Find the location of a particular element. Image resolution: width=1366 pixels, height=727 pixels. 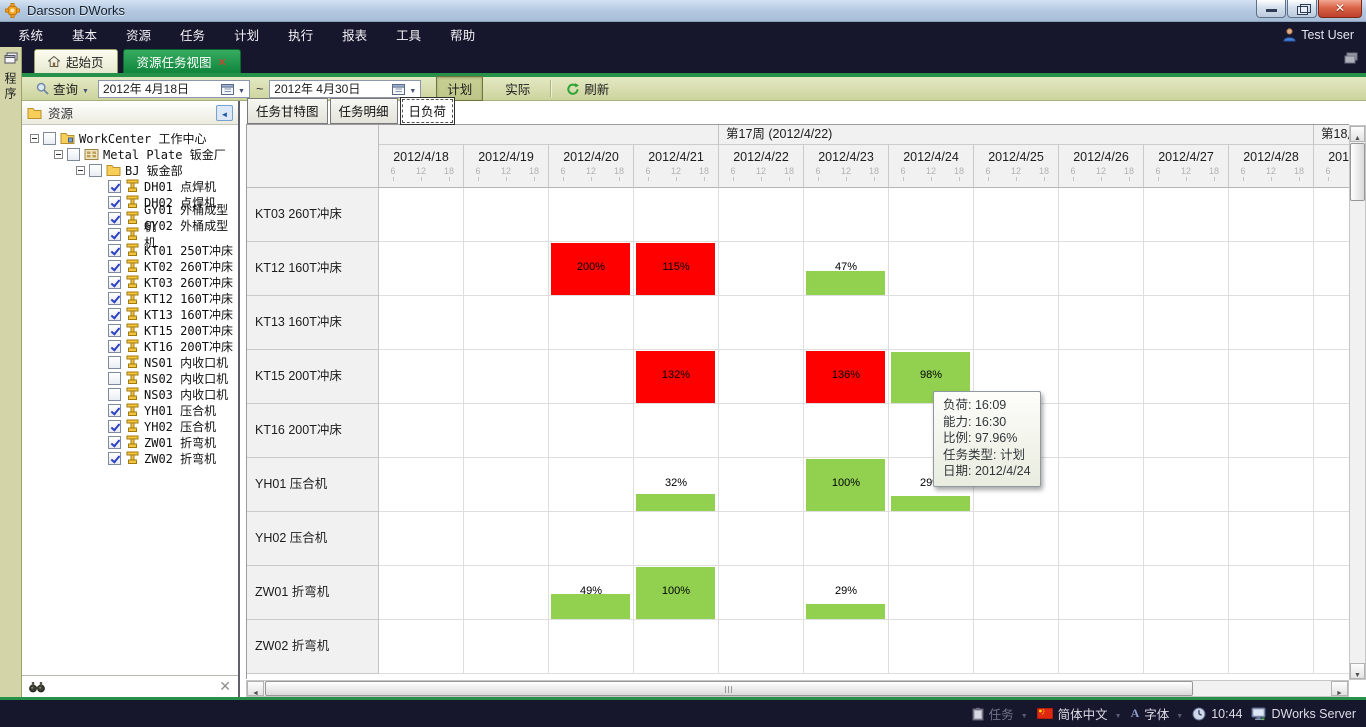

tree-item-zw02: ZW02 折弯机 is located at coordinates (130, 458).